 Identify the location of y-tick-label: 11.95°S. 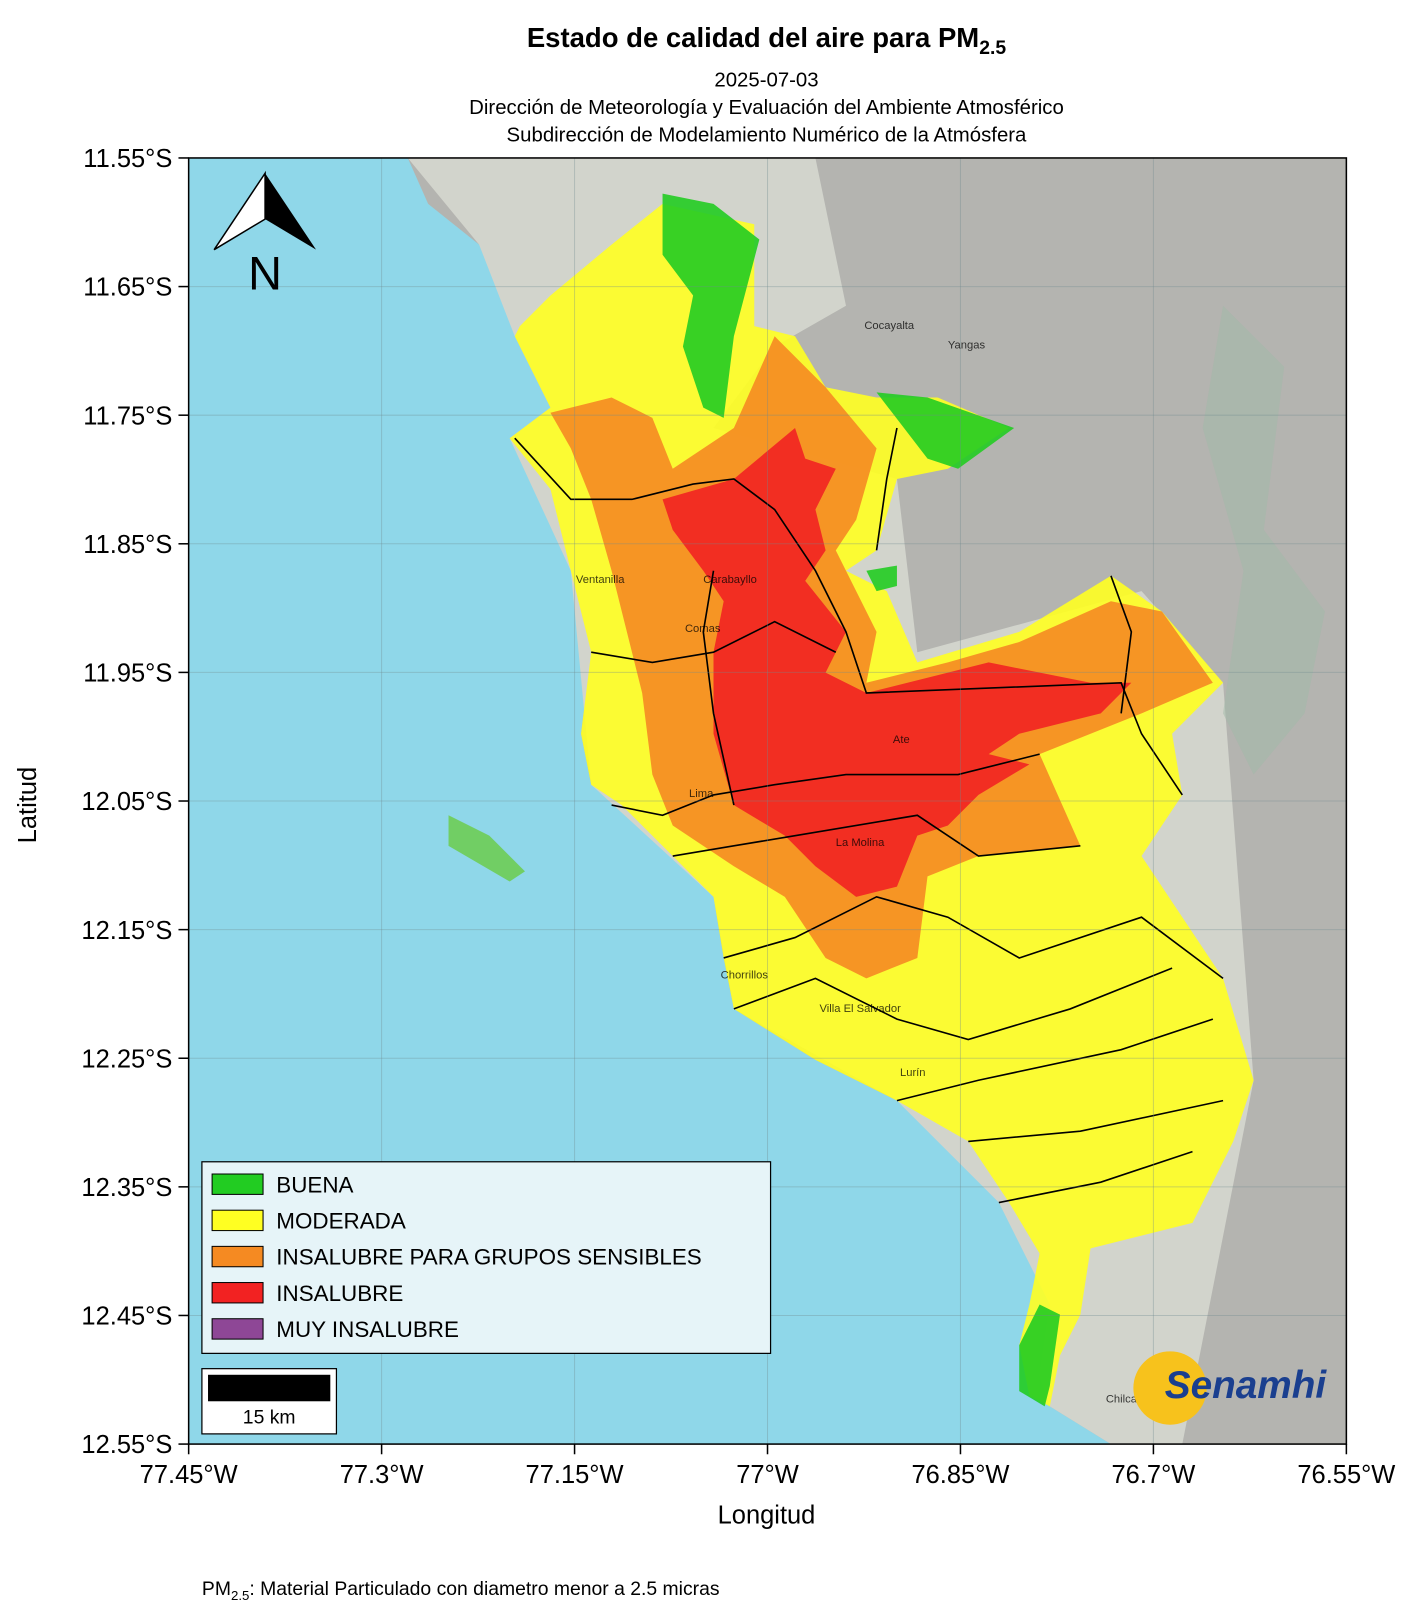
(127, 674).